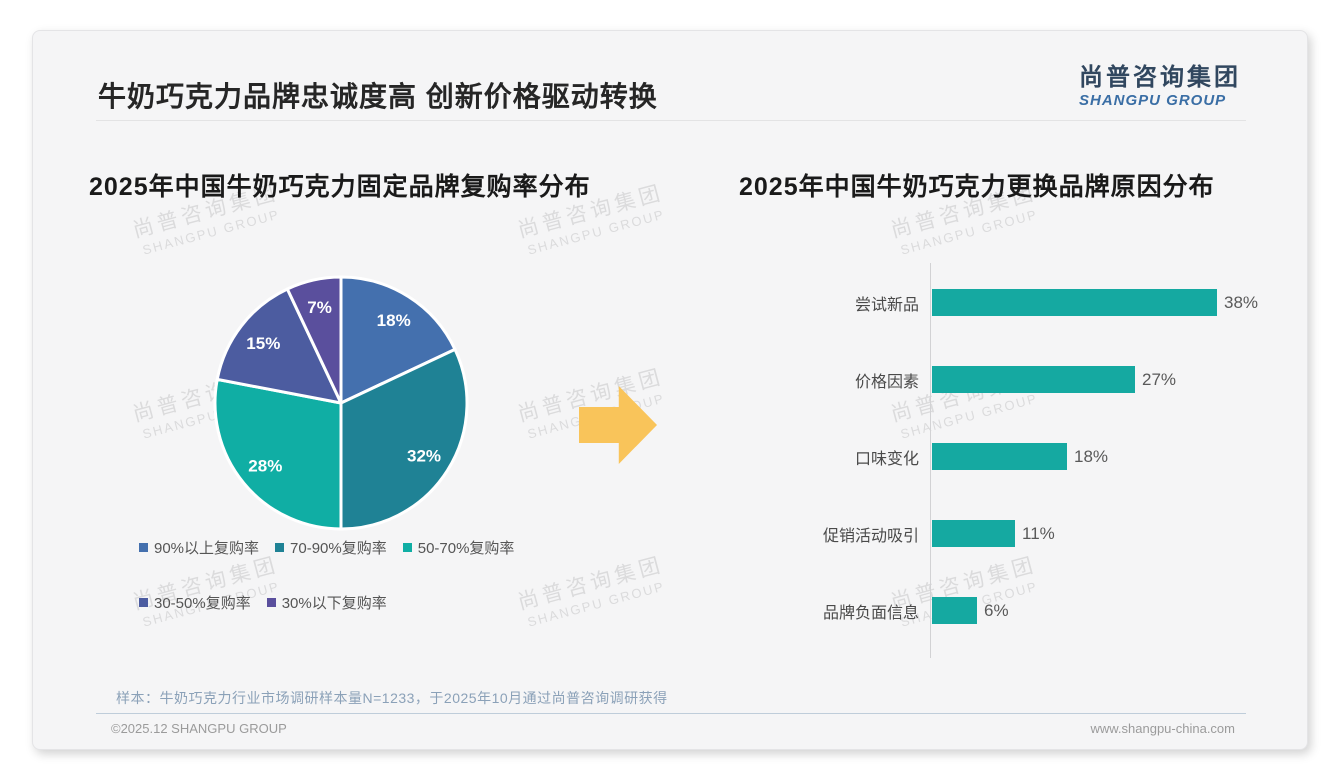 The image size is (1340, 780). I want to click on logo-cn-text: 尚普咨询集团, so click(1160, 77).